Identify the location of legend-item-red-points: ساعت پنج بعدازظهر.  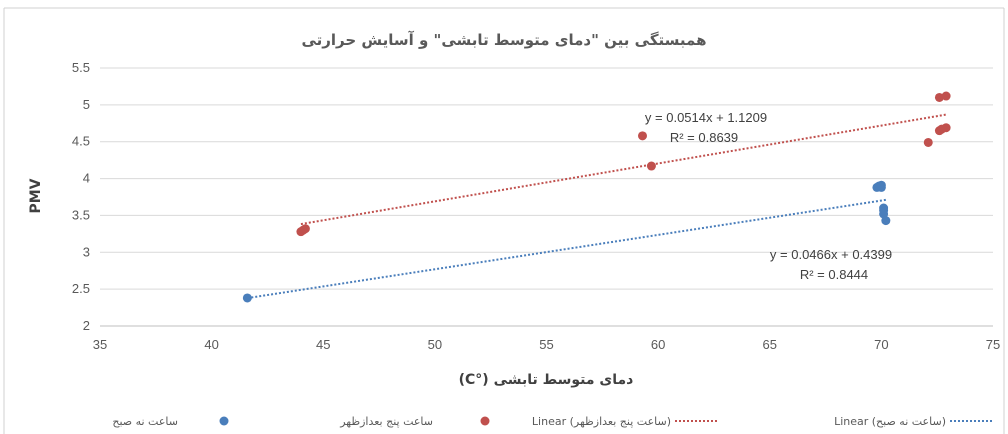
(414, 421).